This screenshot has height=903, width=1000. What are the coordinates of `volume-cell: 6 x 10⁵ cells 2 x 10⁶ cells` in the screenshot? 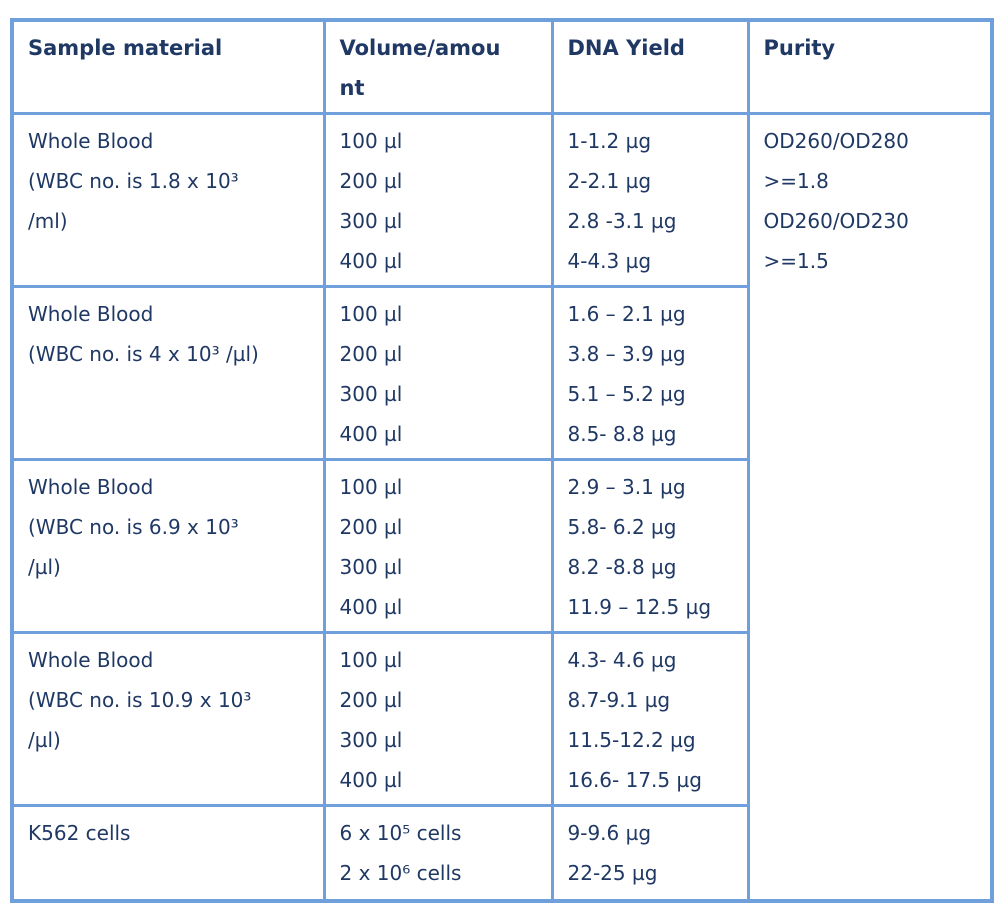 It's located at (438, 853).